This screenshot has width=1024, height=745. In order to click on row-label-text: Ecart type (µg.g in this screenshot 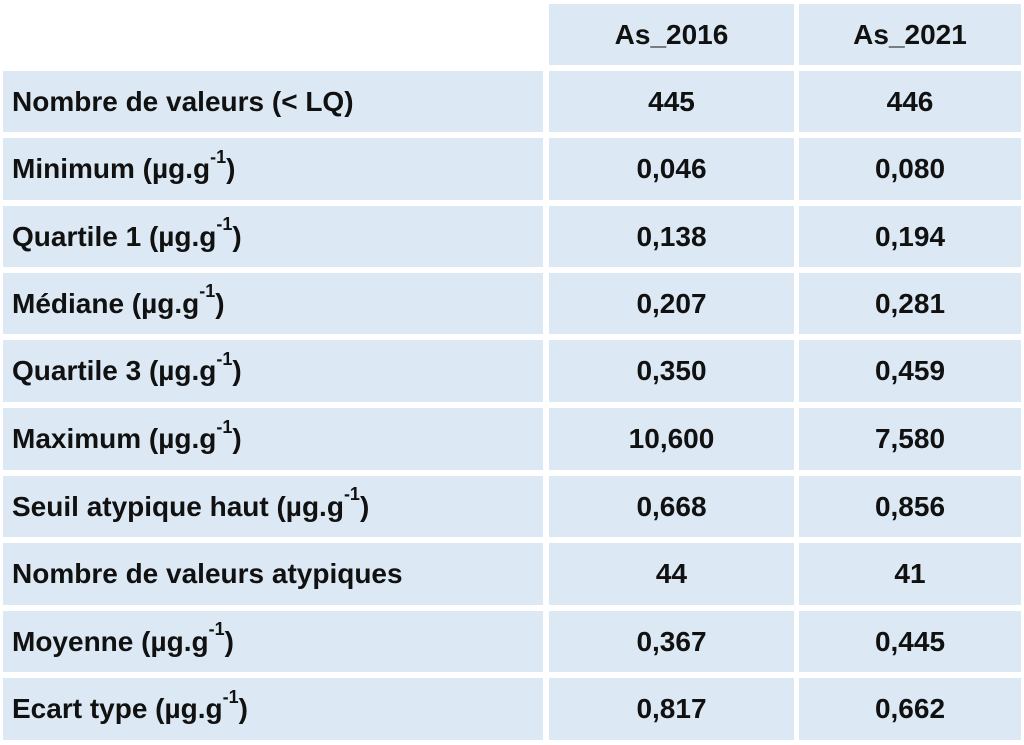, I will do `click(117, 708)`.